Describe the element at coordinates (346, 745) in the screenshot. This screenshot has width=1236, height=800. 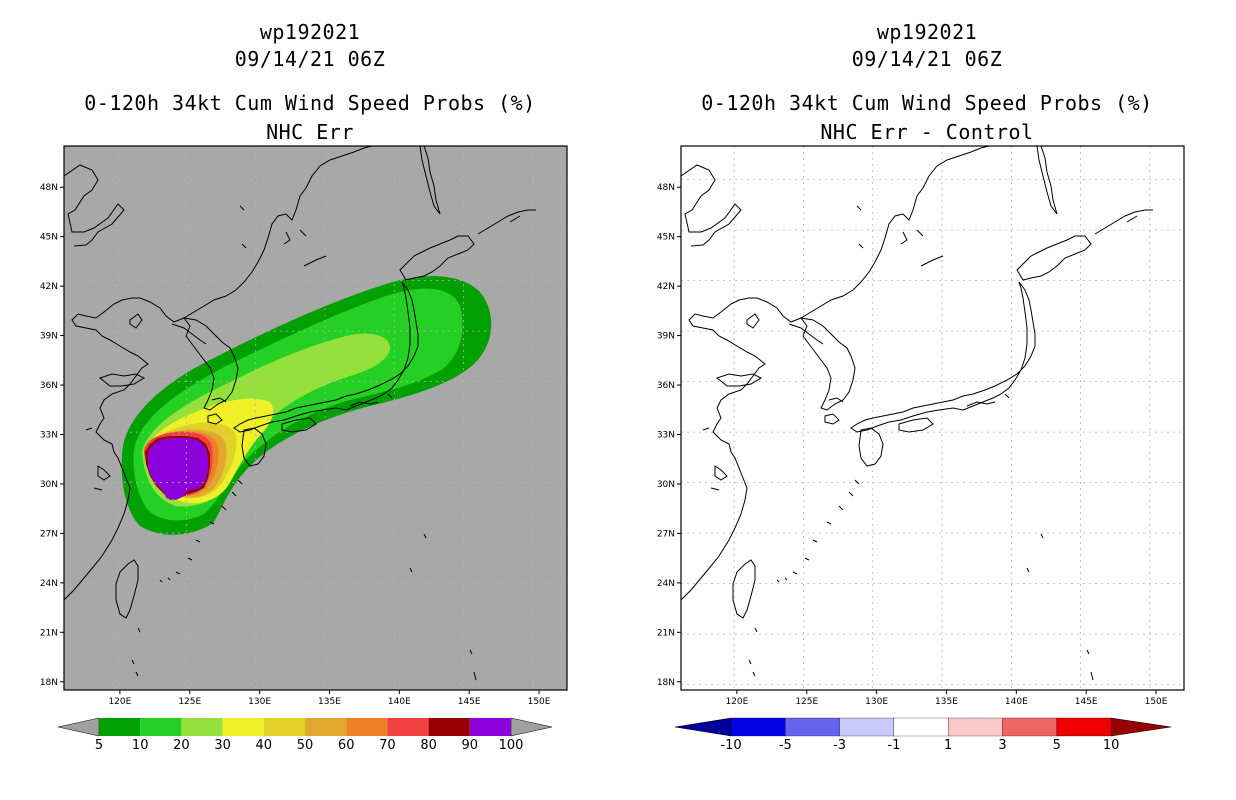
I see `colorbar-label: 60` at that location.